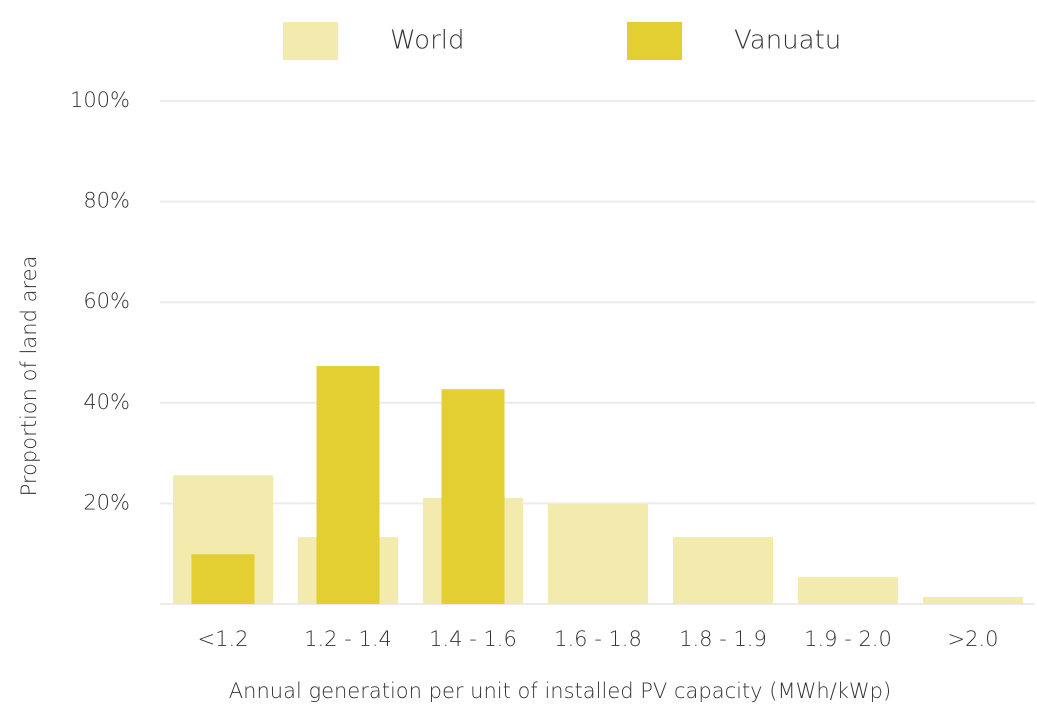  Describe the element at coordinates (106, 301) in the screenshot. I see `y-tick-label: 60%` at that location.